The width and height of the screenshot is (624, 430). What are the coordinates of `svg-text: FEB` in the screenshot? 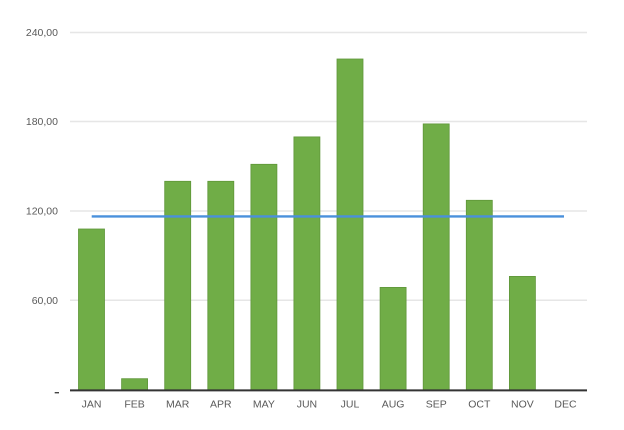 It's located at (134, 405).